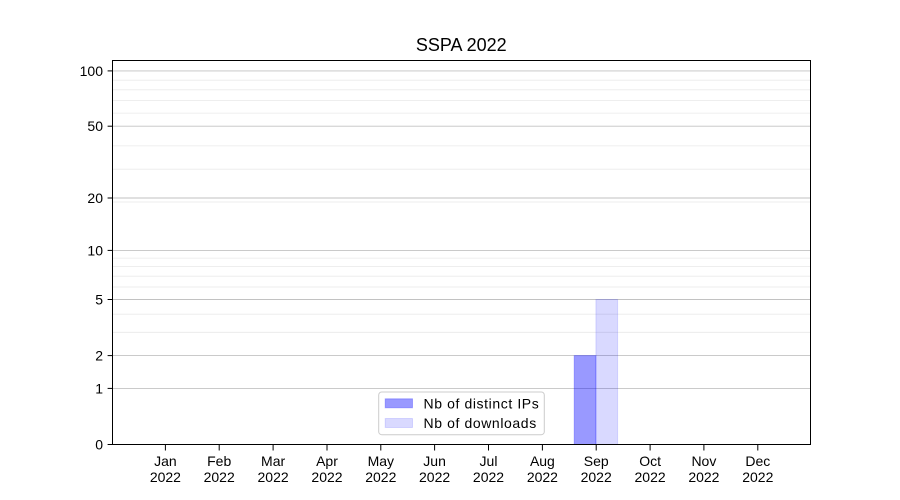 Image resolution: width=900 pixels, height=500 pixels. I want to click on svg-text: Feb, so click(219, 461).